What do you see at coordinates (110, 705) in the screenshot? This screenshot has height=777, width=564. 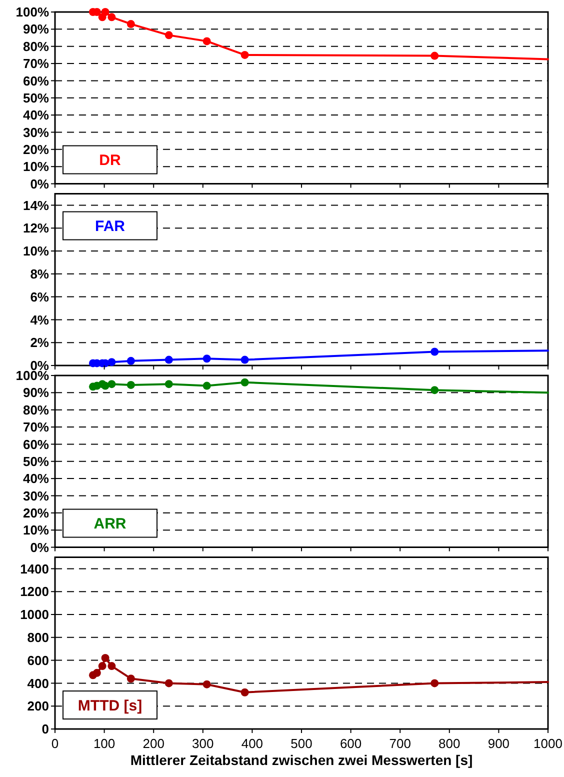 I see `series-label: MTTD [s]` at bounding box center [110, 705].